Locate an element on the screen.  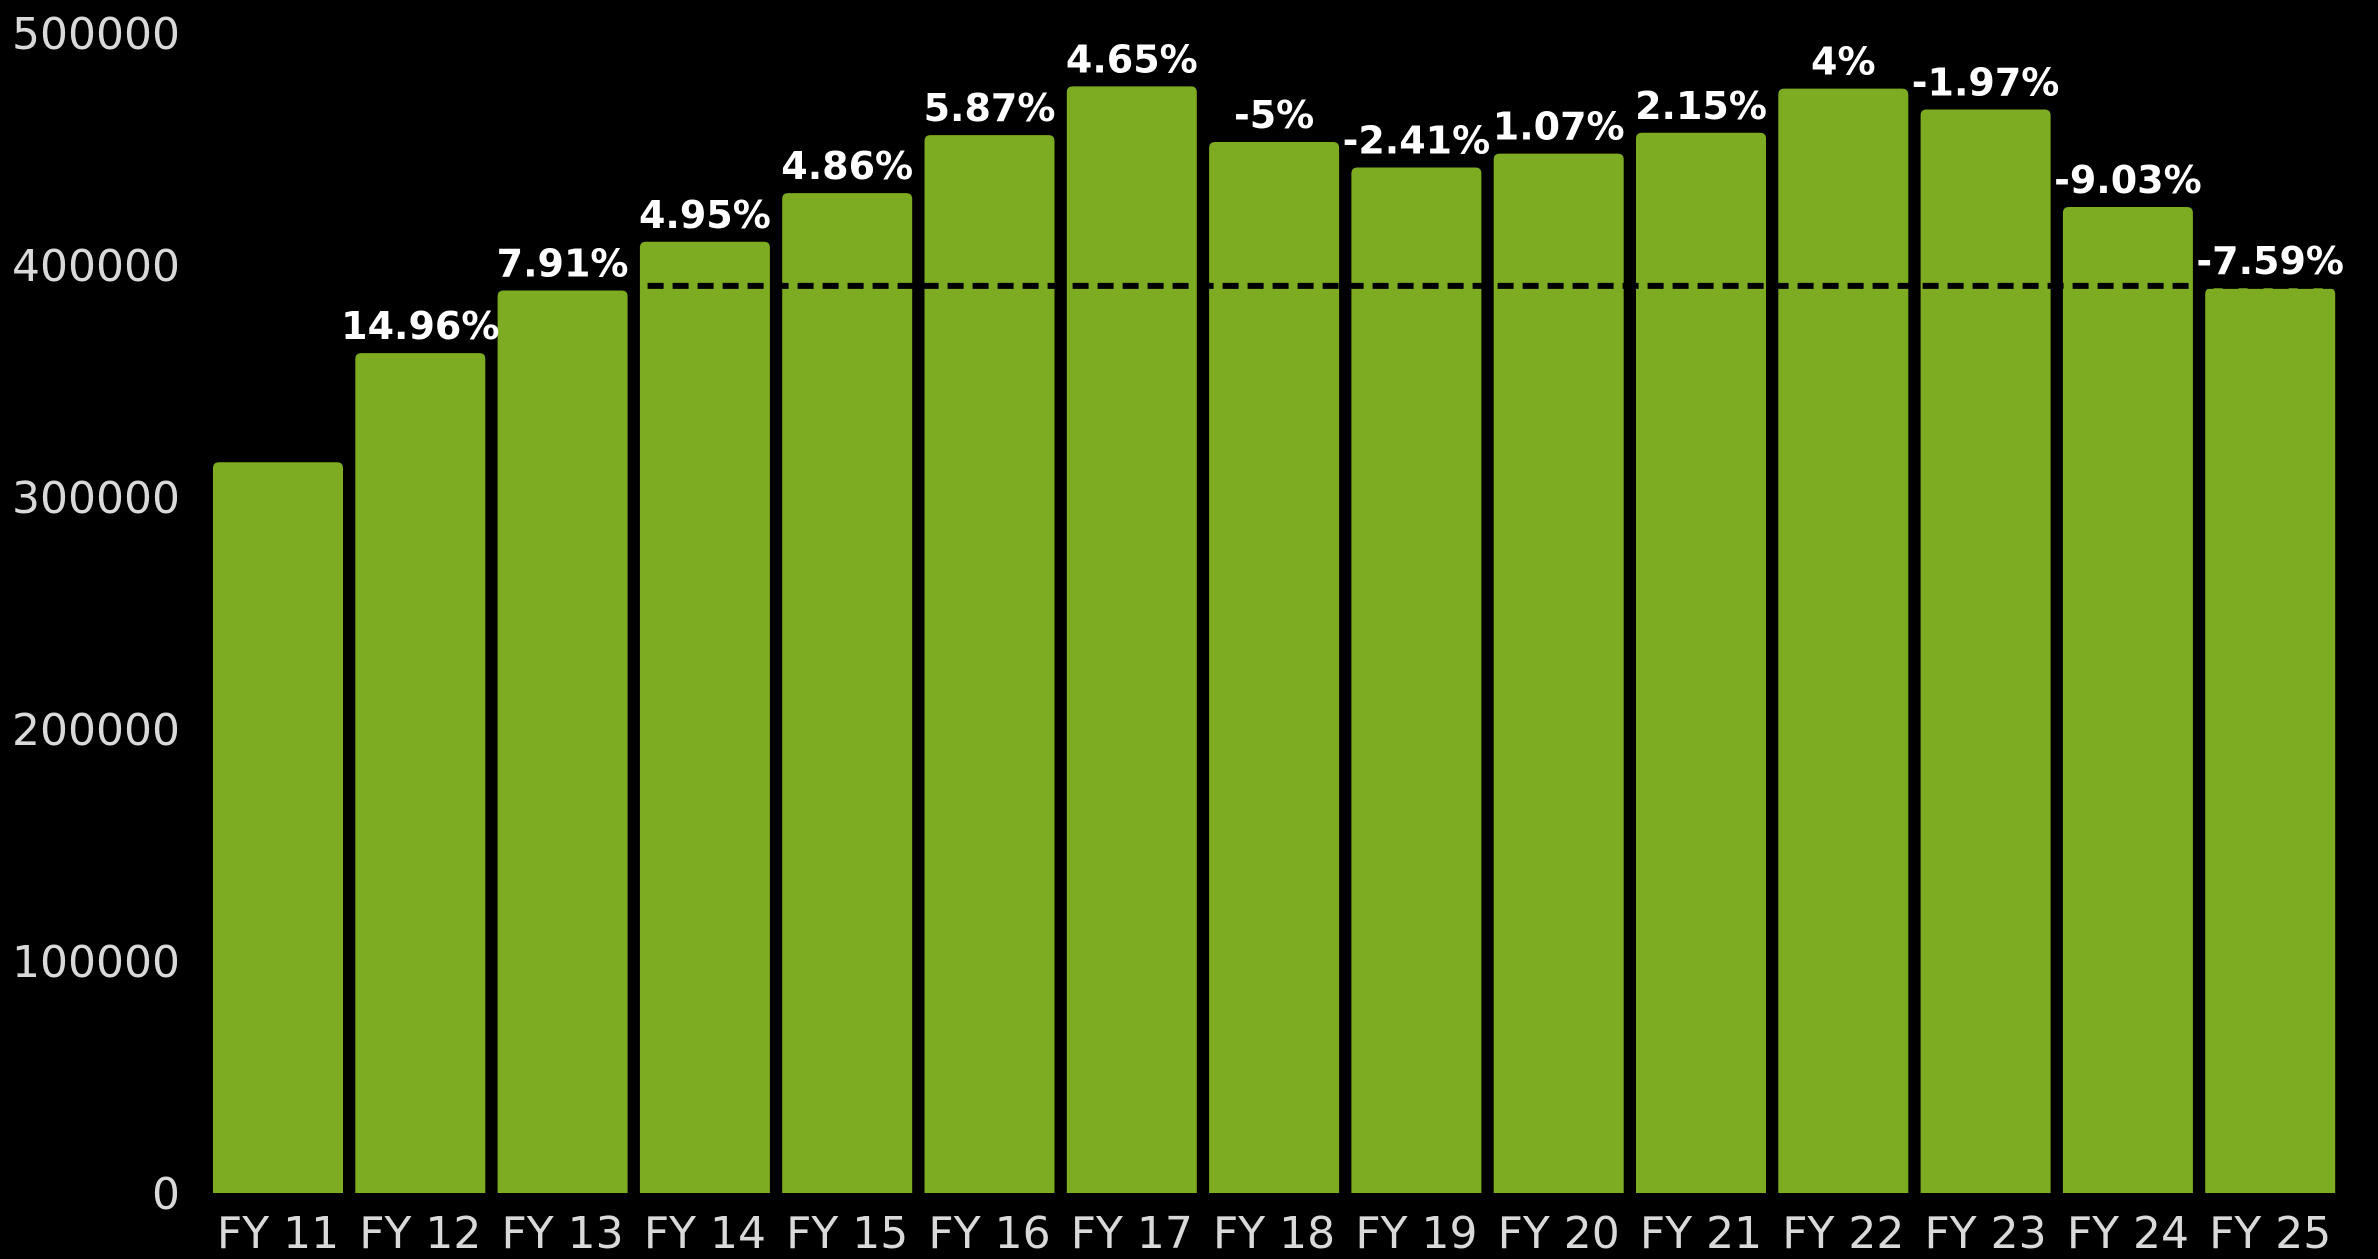
data-label: 1.07% is located at coordinates (1559, 127).